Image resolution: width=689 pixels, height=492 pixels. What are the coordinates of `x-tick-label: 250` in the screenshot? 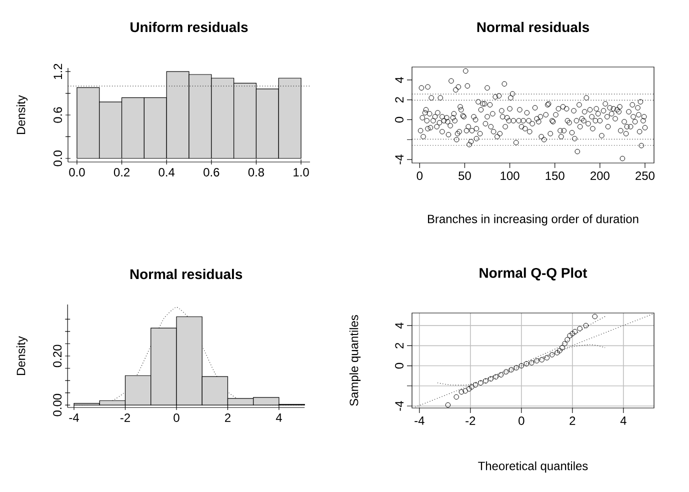 It's located at (645, 176).